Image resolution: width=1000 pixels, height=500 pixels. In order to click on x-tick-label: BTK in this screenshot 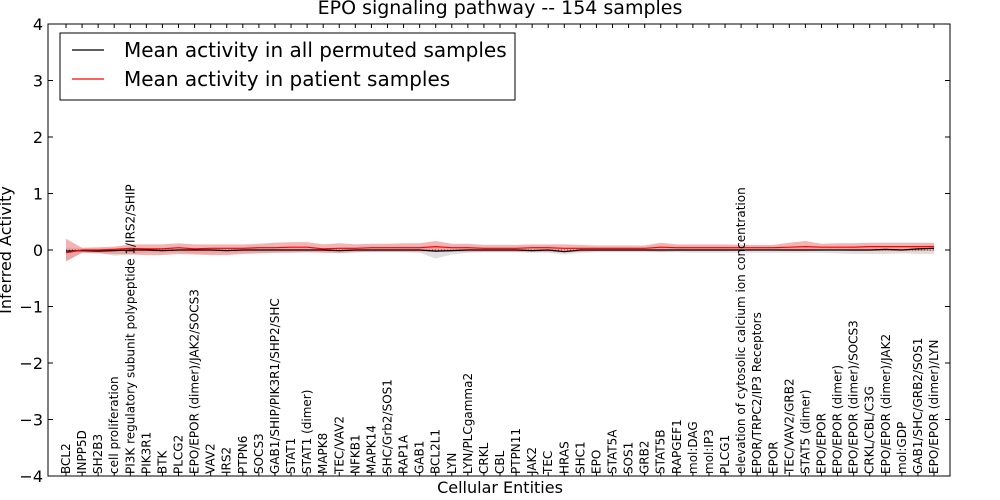, I will do `click(162, 461)`.